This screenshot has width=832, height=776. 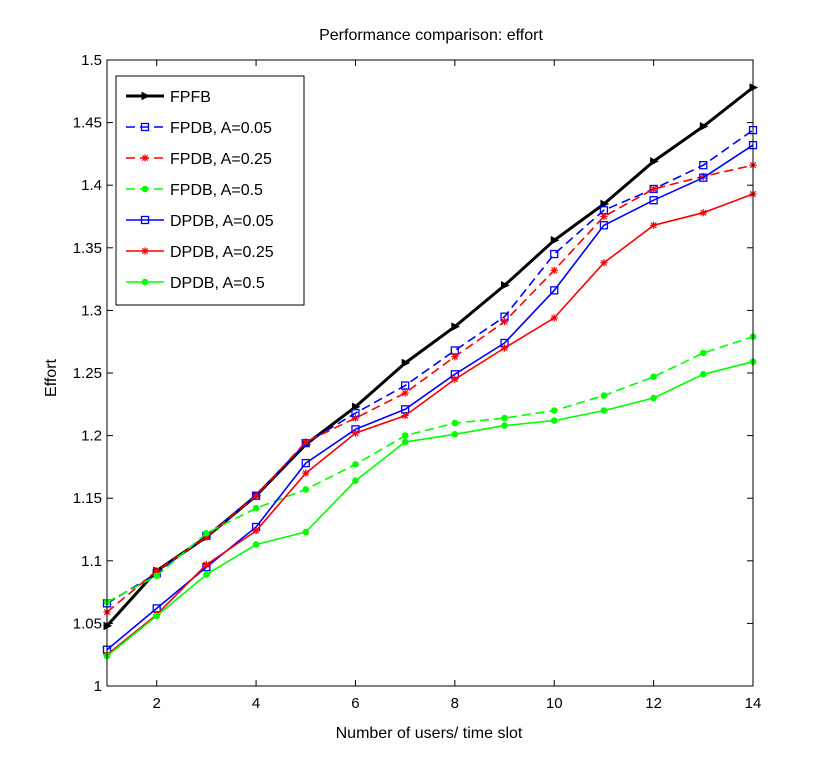 I want to click on x-tick-label: 6, so click(x=355, y=703).